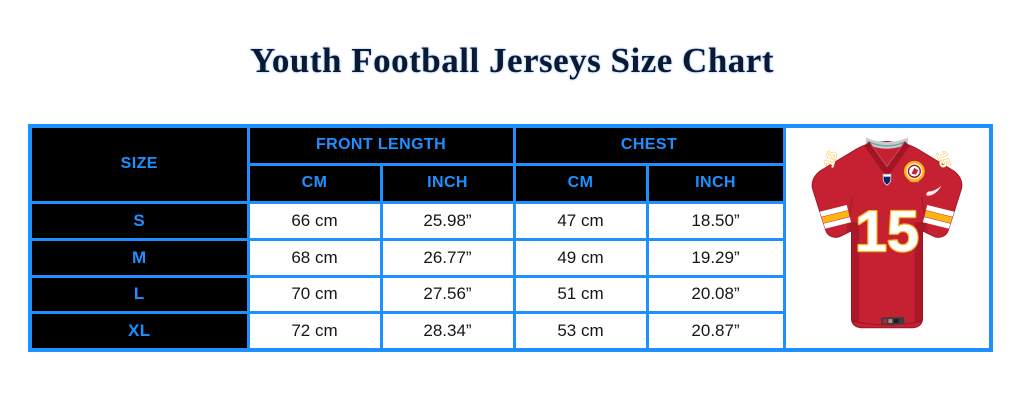 The image size is (1024, 418). I want to click on table-row-m: M 68 cm 26.77” 49 cm 19.29”, so click(509, 257).